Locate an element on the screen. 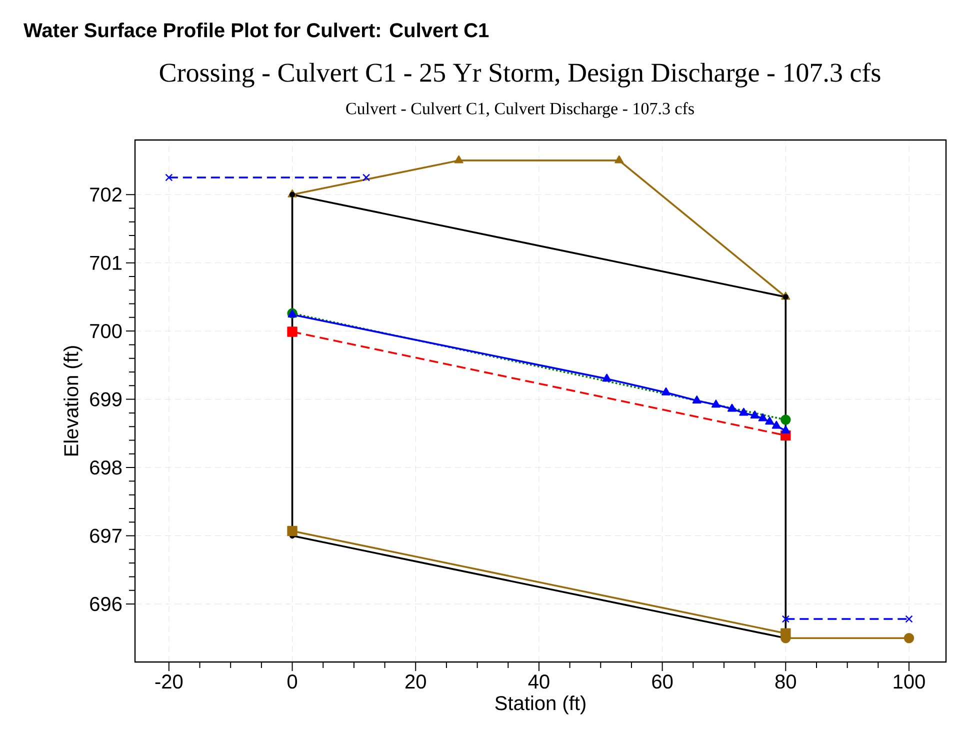 The image size is (968, 748). chart-title: Water Surface Profile Plot for Culvert: Culvert C1 is located at coordinates (256, 30).